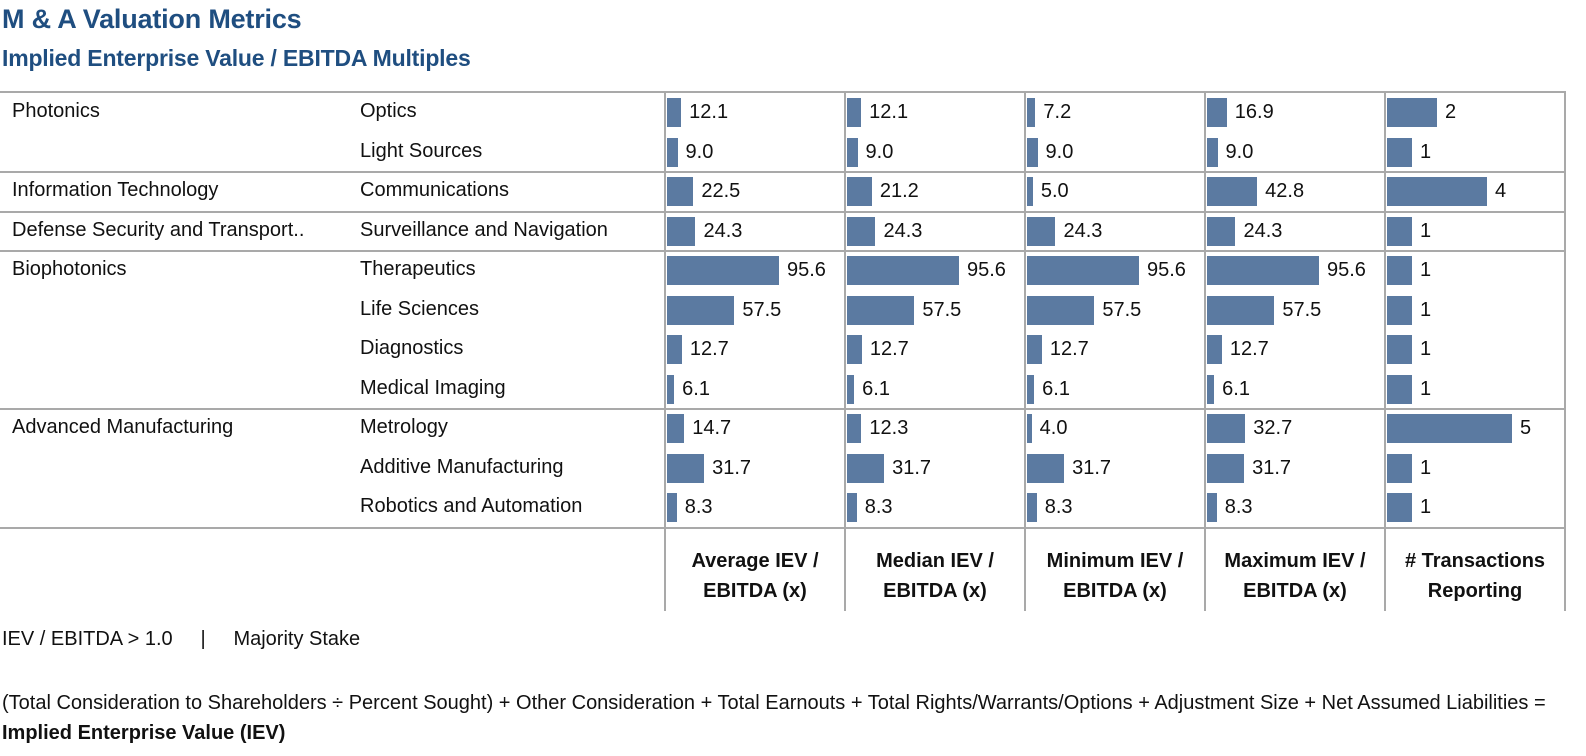  I want to click on sector-label: Photonics, so click(56, 111).